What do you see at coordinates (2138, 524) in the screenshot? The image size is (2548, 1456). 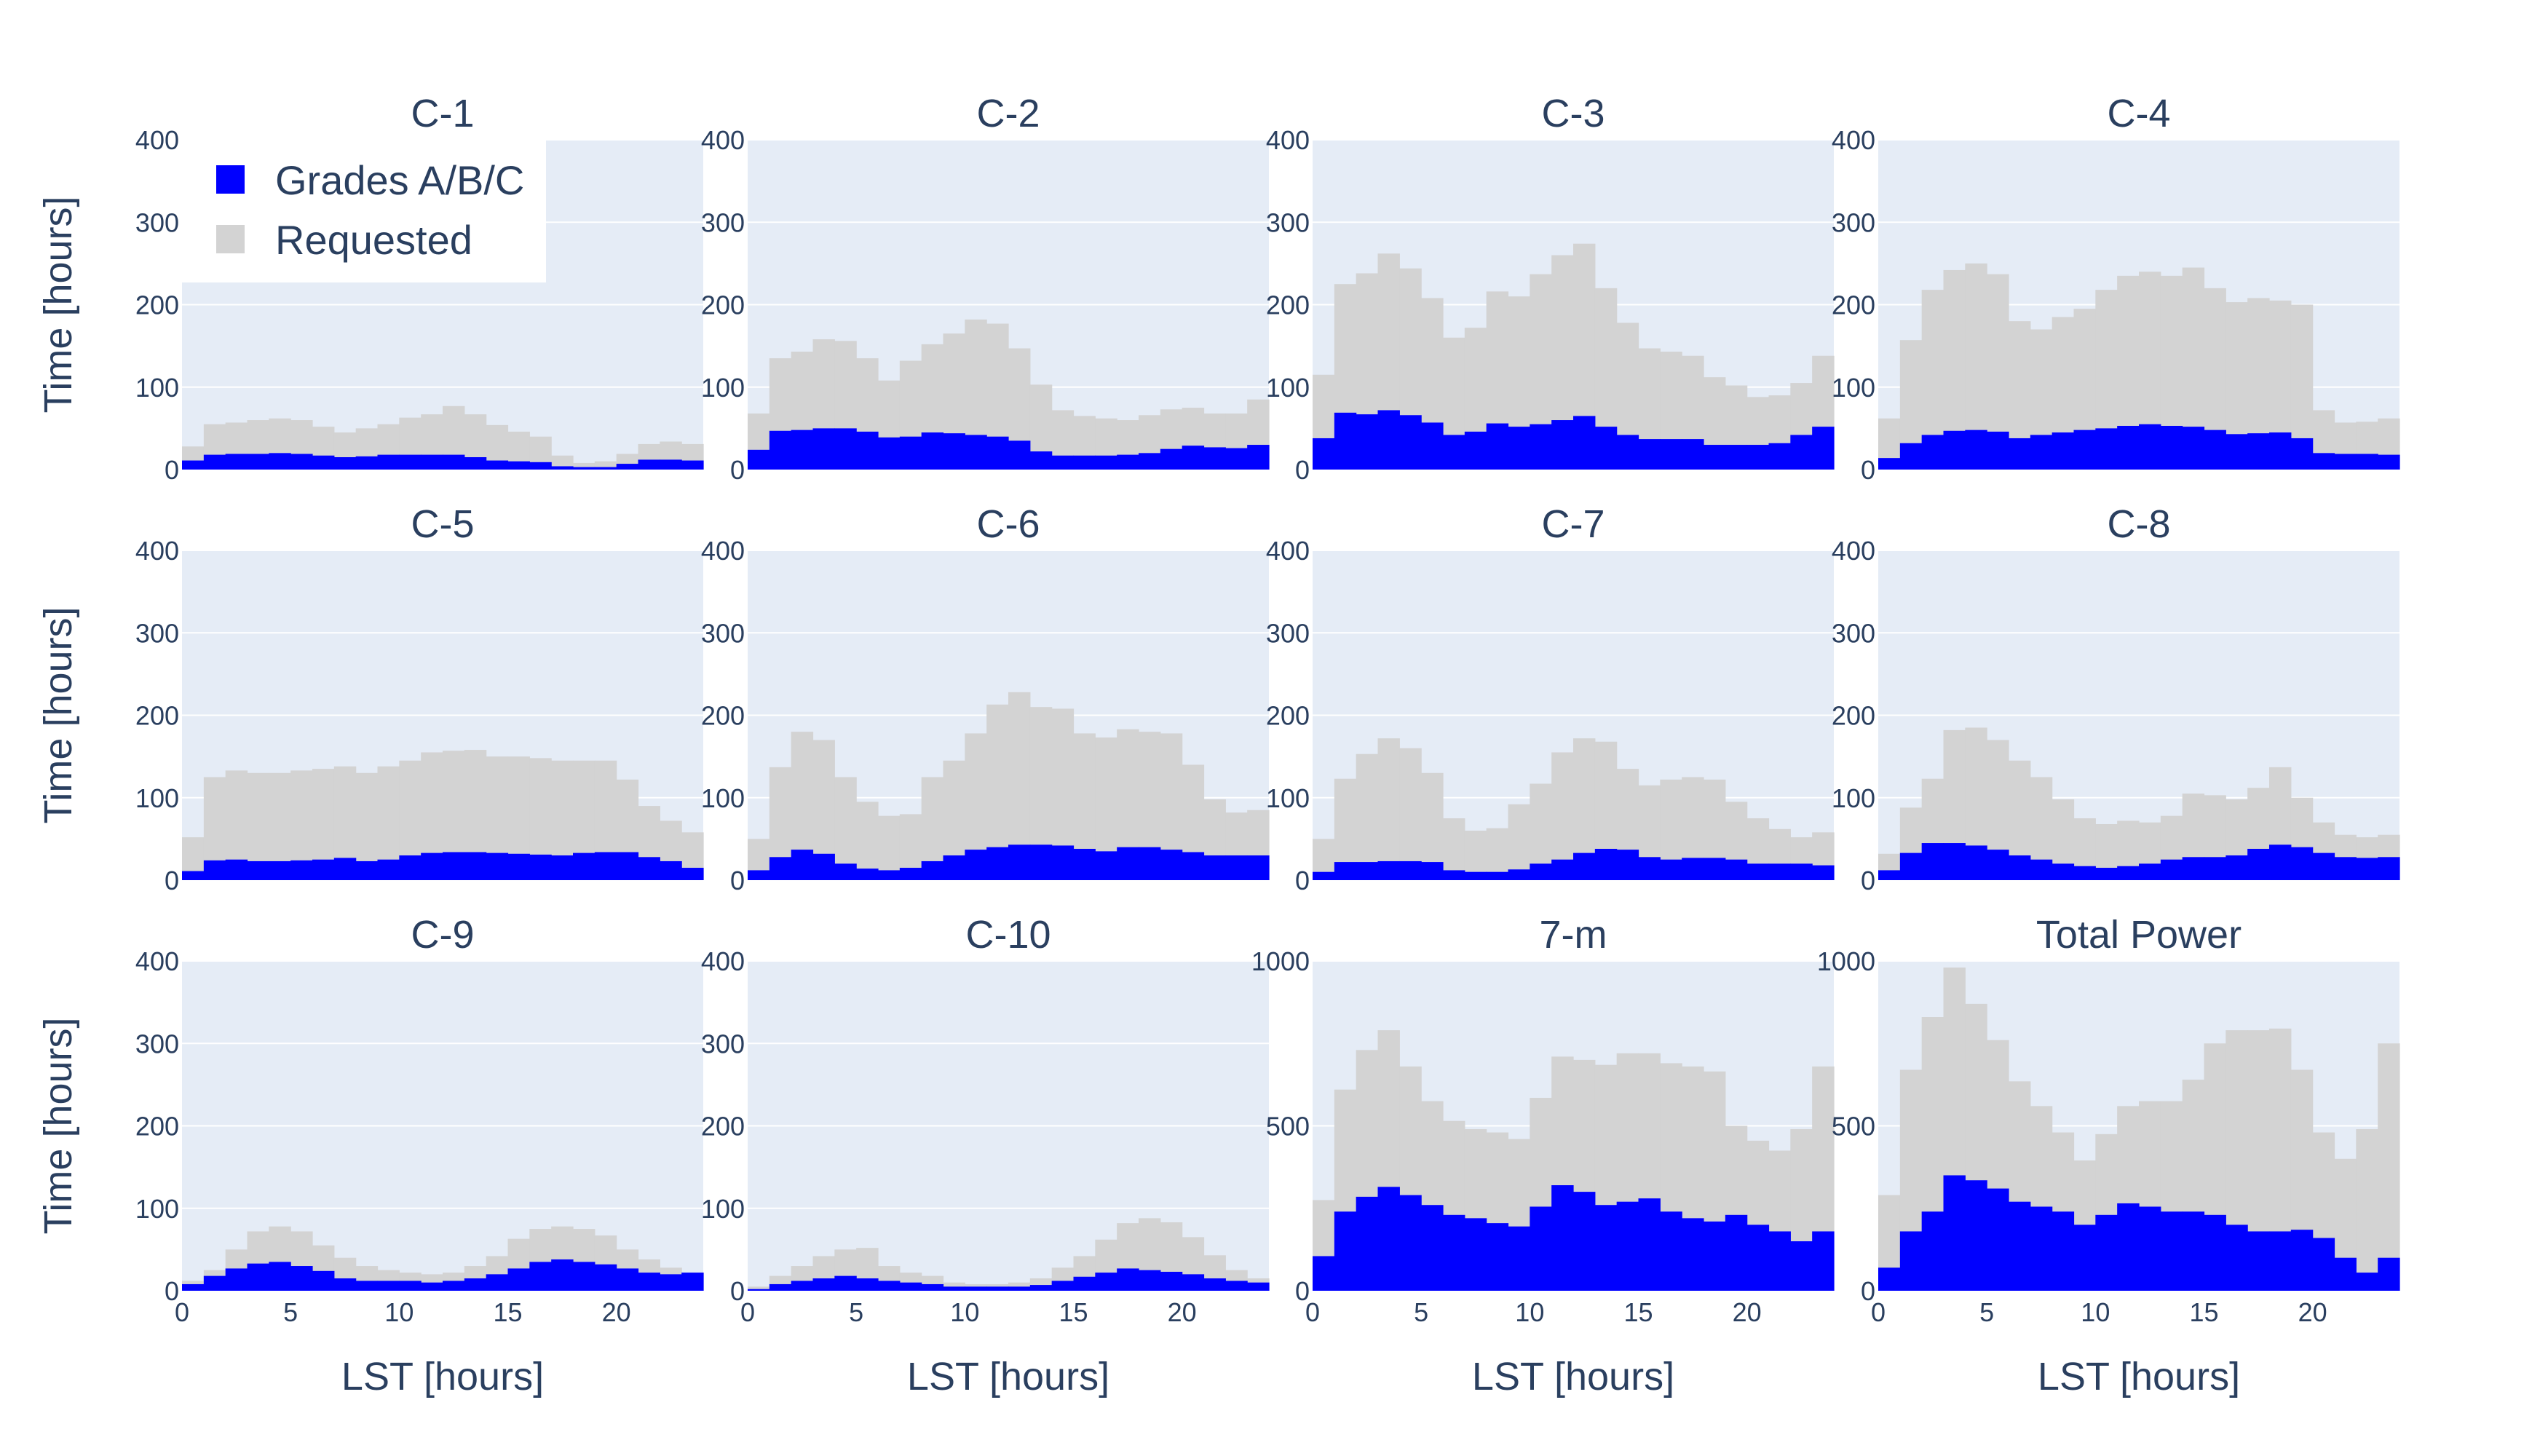 I see `panel-title: C-8` at bounding box center [2138, 524].